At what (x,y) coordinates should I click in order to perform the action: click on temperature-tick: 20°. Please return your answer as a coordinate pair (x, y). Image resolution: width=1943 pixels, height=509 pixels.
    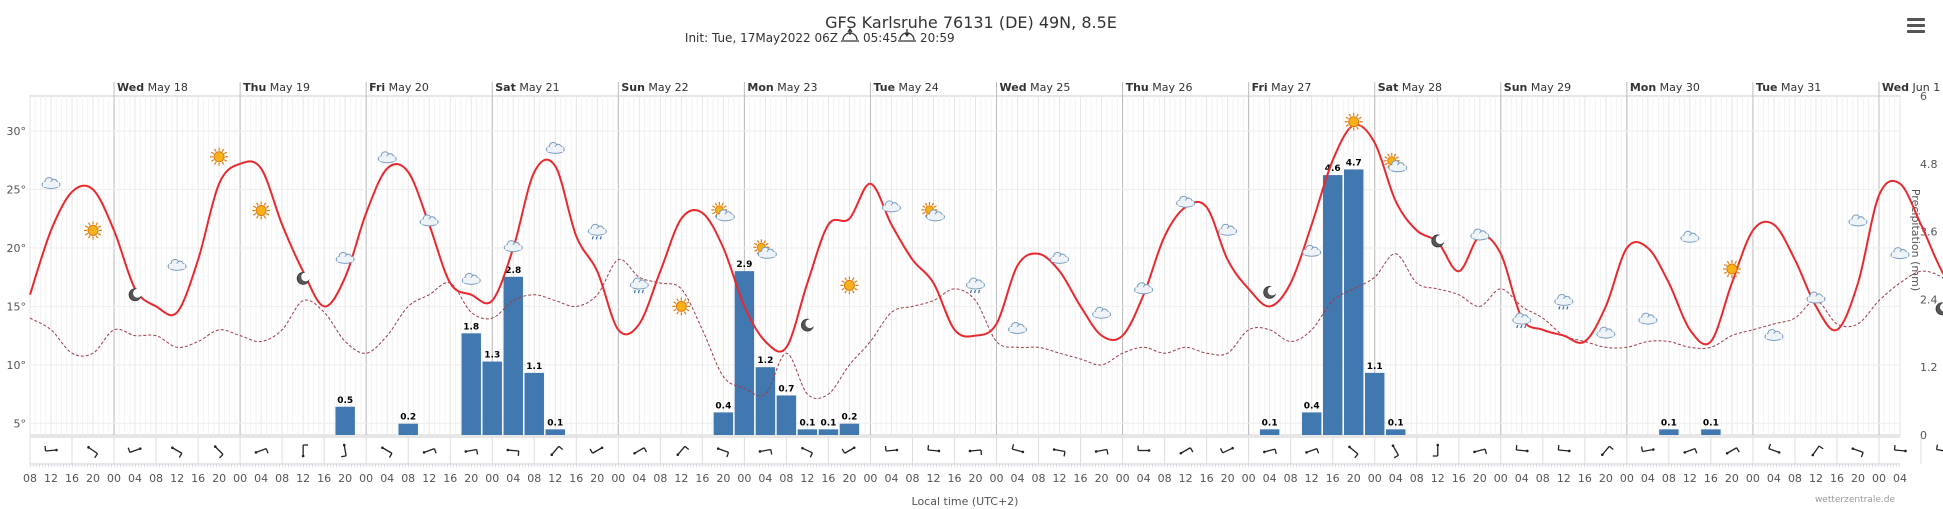
    Looking at the image, I should click on (17, 248).